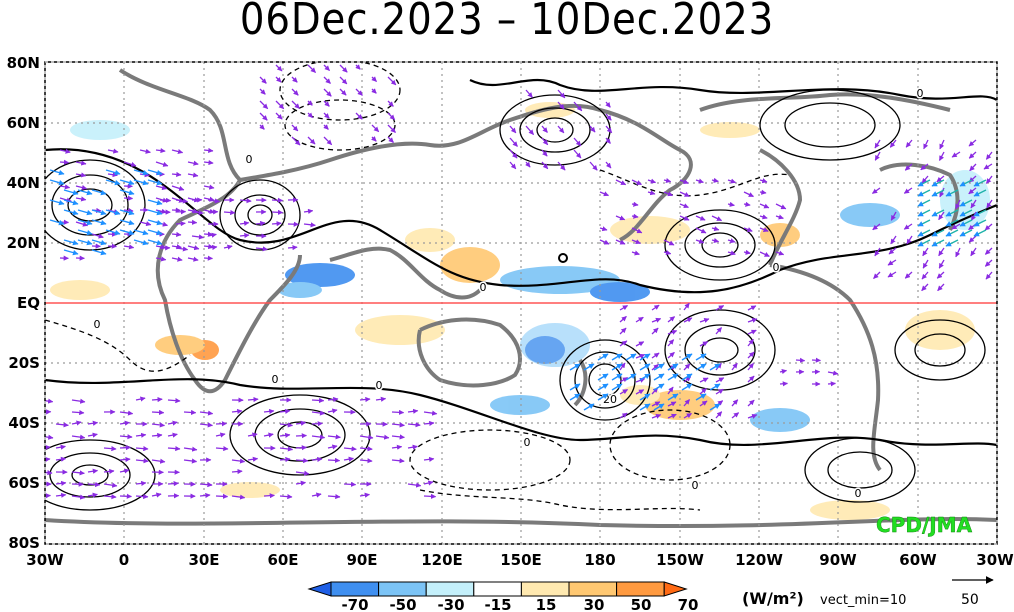 This screenshot has width=1014, height=612. Describe the element at coordinates (124, 560) in the screenshot. I see `lon-label: 0` at that location.